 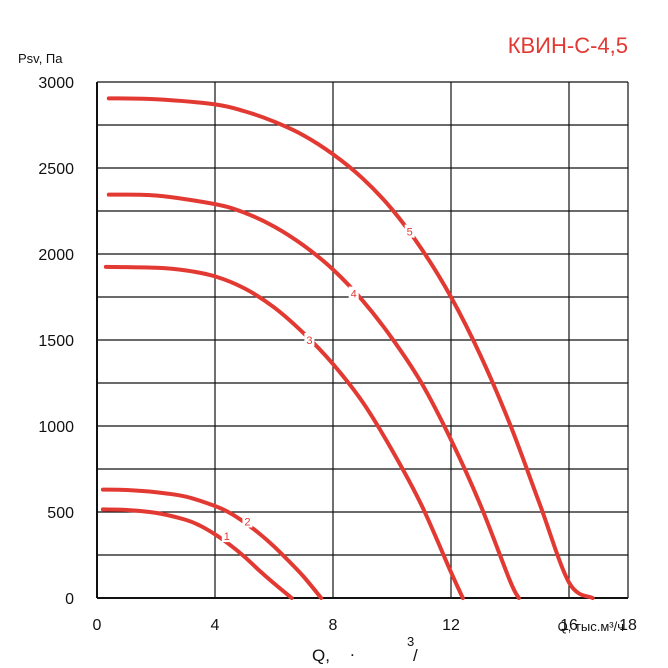 I want to click on curve-label-4: 4, so click(x=354, y=295).